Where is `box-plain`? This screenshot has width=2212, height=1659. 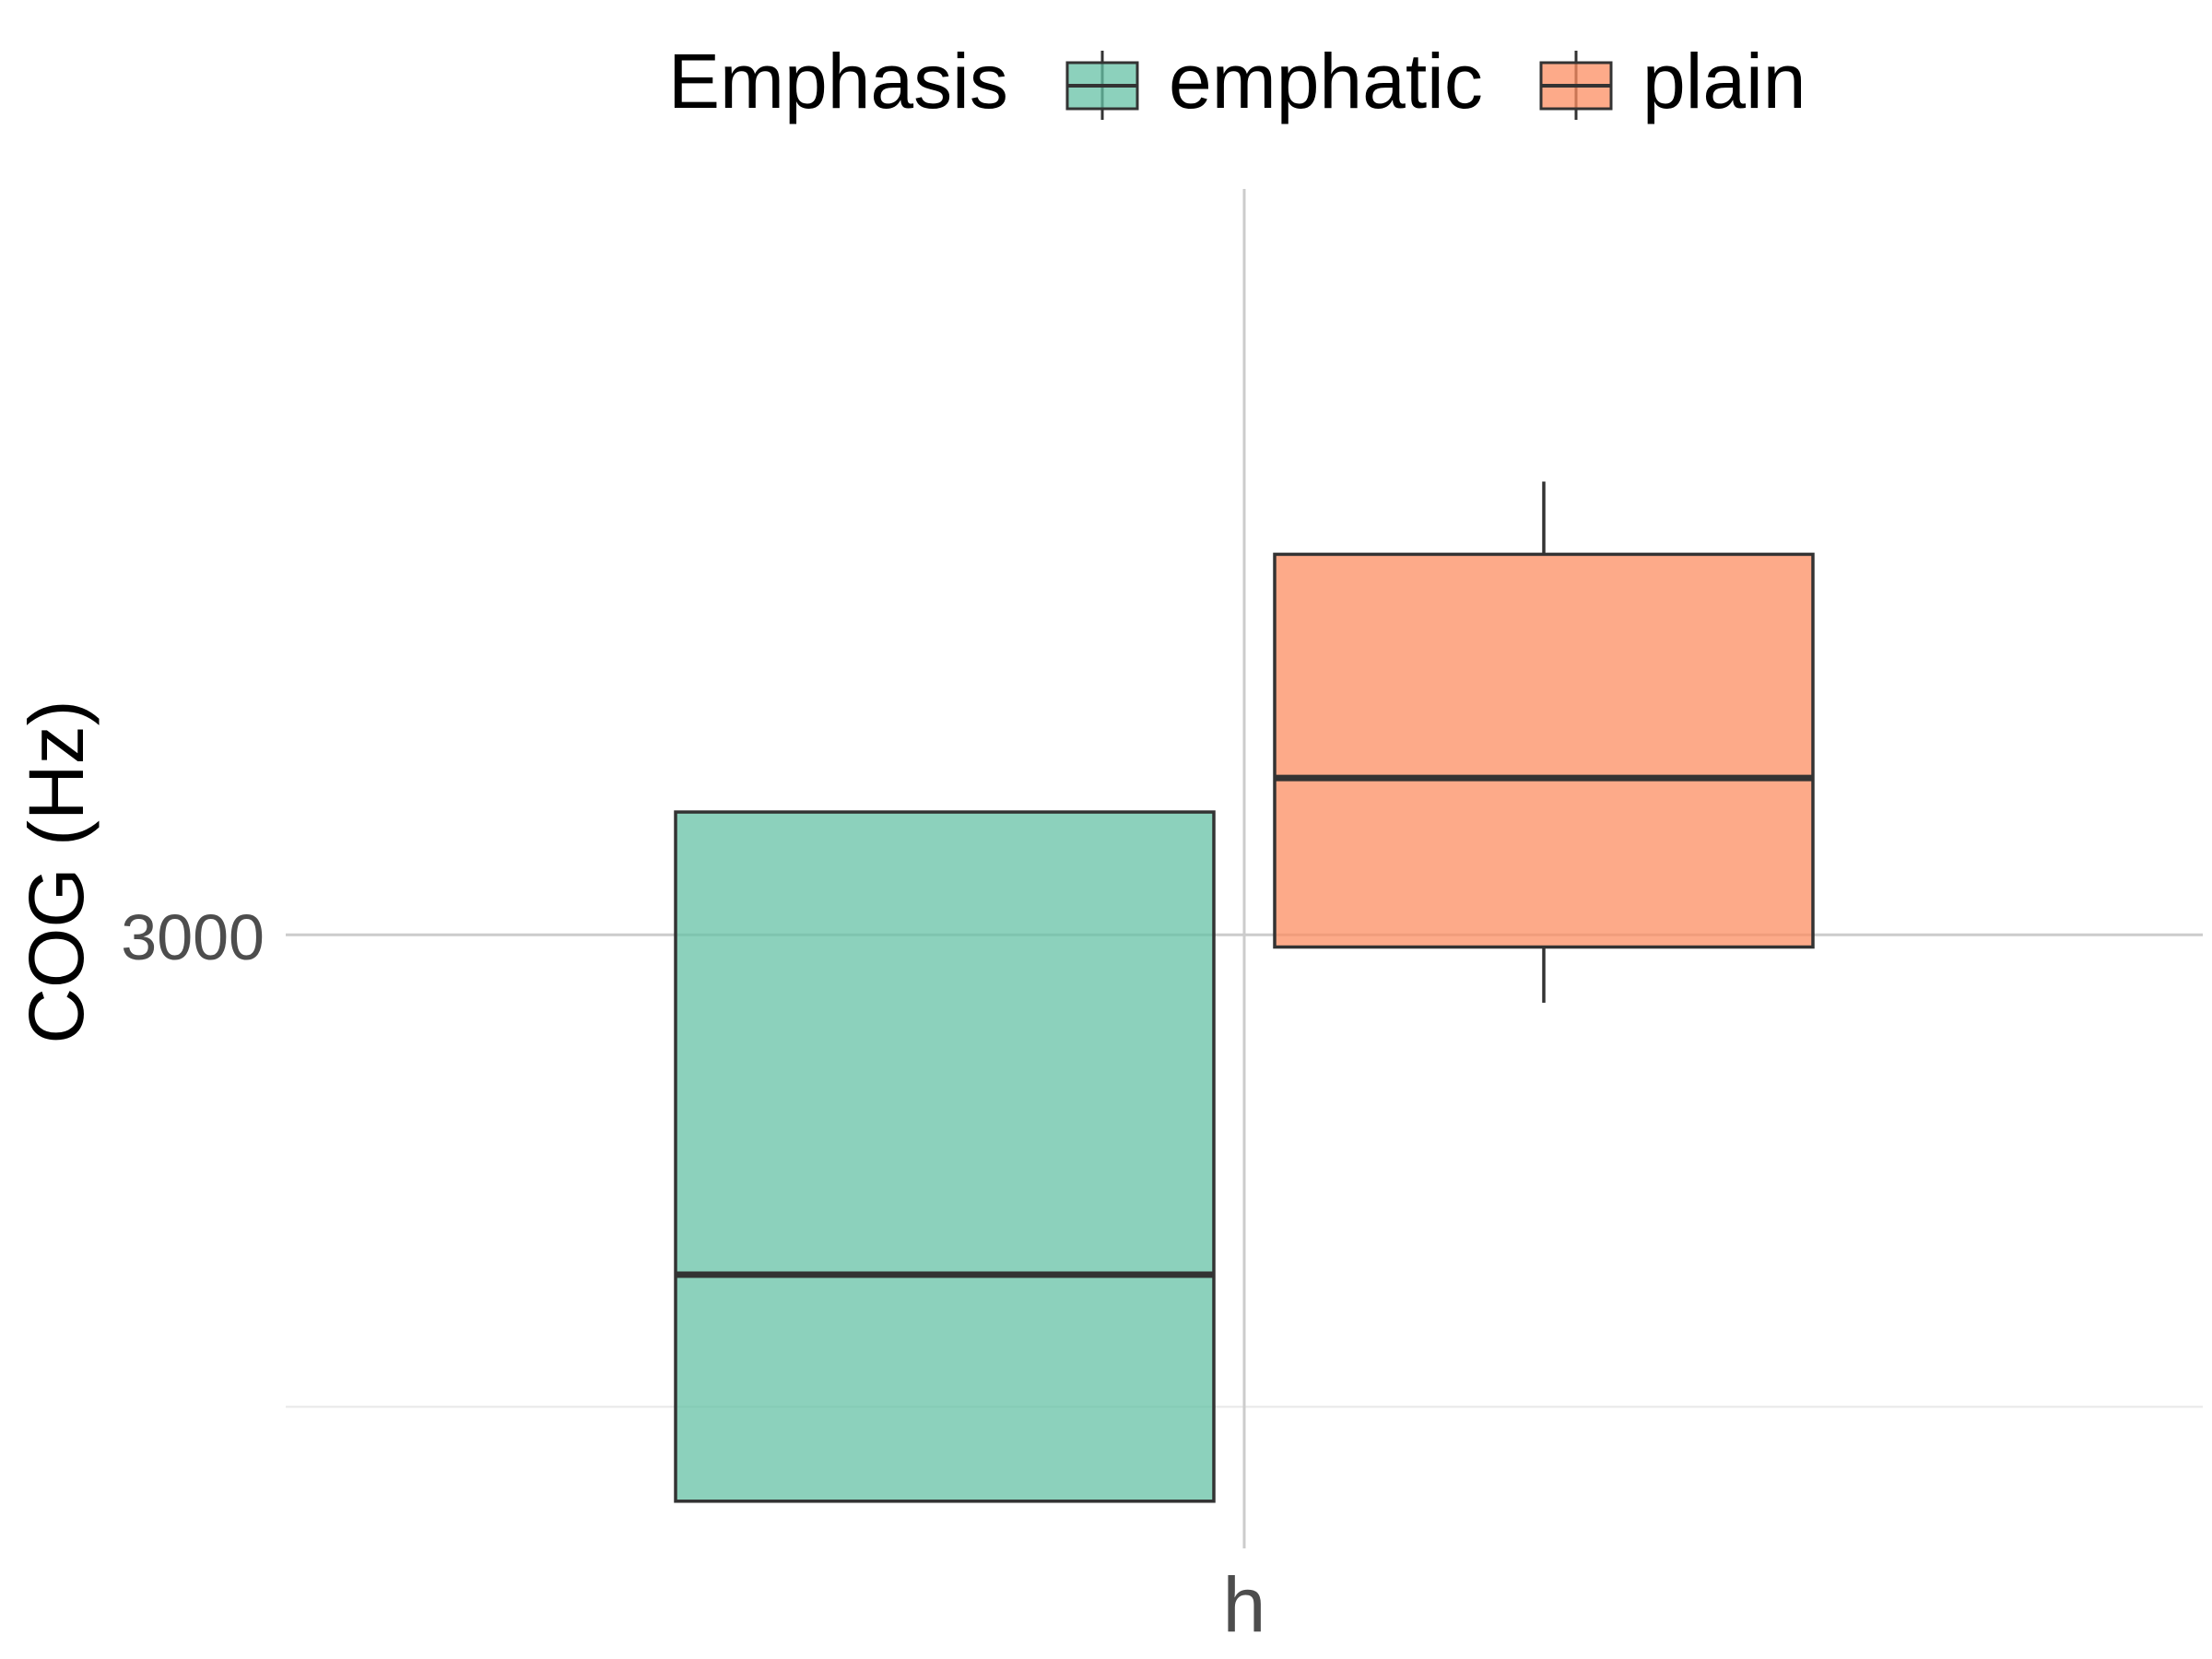
box-plain is located at coordinates (1544, 742).